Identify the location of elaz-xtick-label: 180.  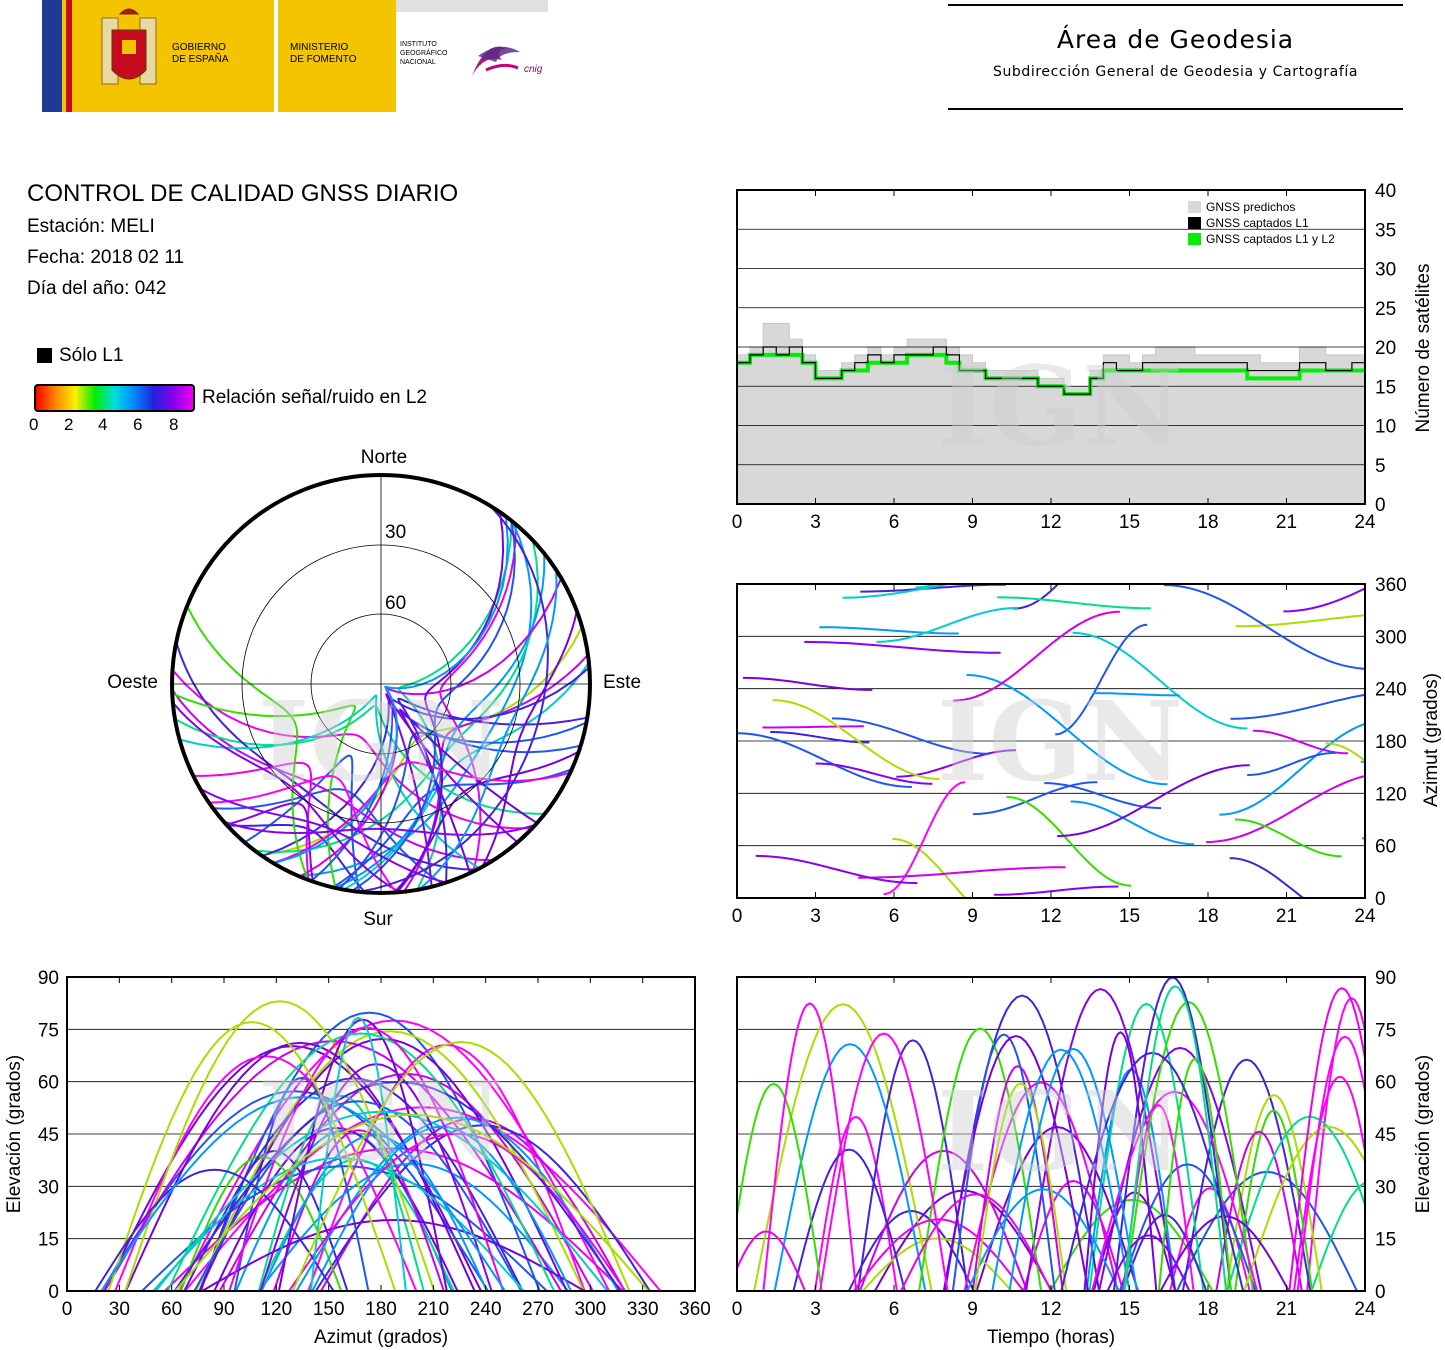
(381, 1309).